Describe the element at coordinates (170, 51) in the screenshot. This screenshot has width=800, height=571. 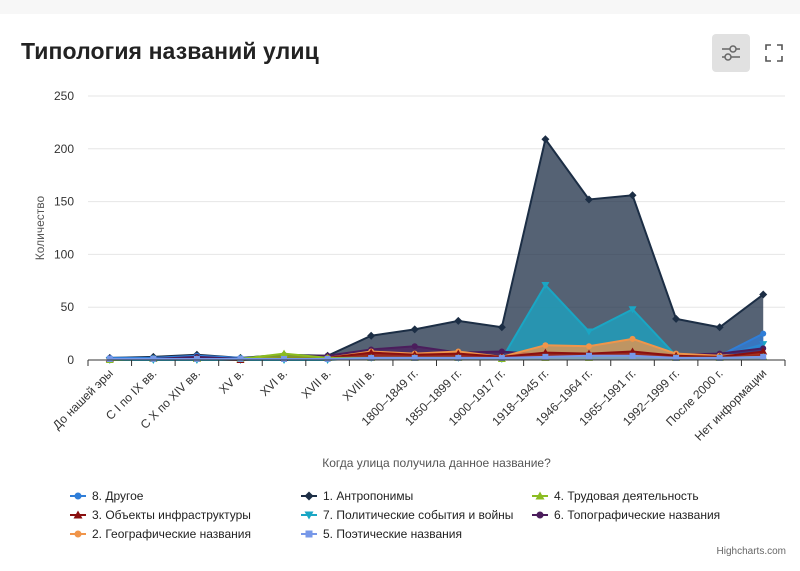
I see `page-title: Типология названий улиц` at that location.